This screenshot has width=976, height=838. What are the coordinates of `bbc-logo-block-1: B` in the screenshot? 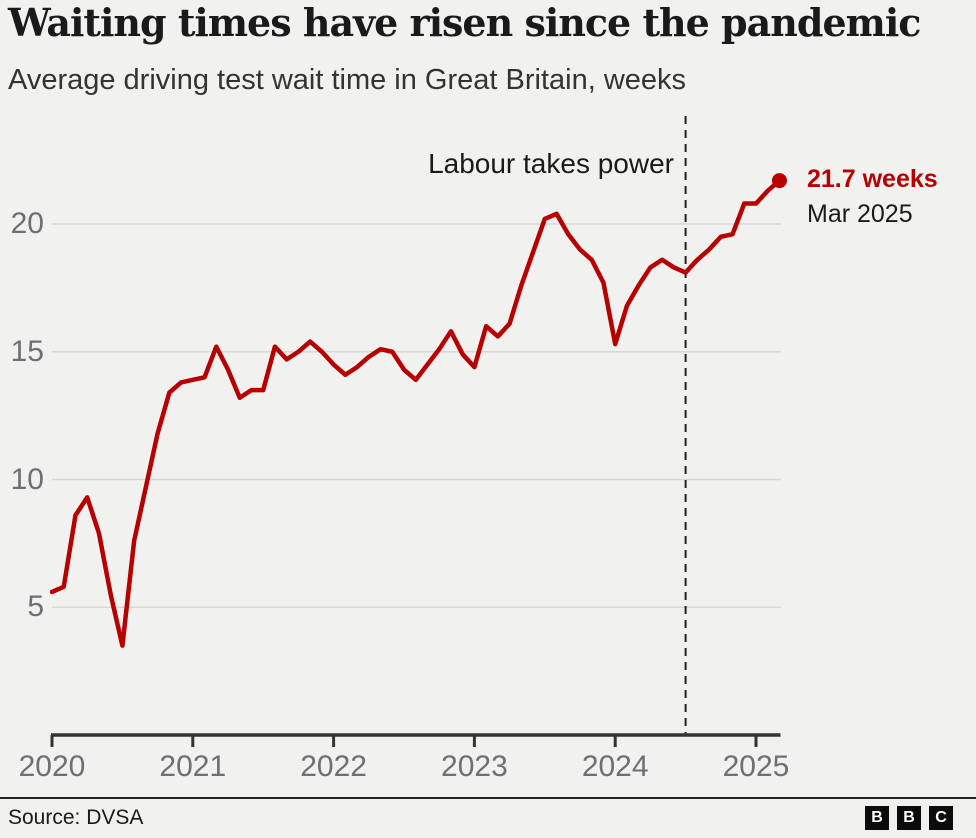 It's located at (877, 818).